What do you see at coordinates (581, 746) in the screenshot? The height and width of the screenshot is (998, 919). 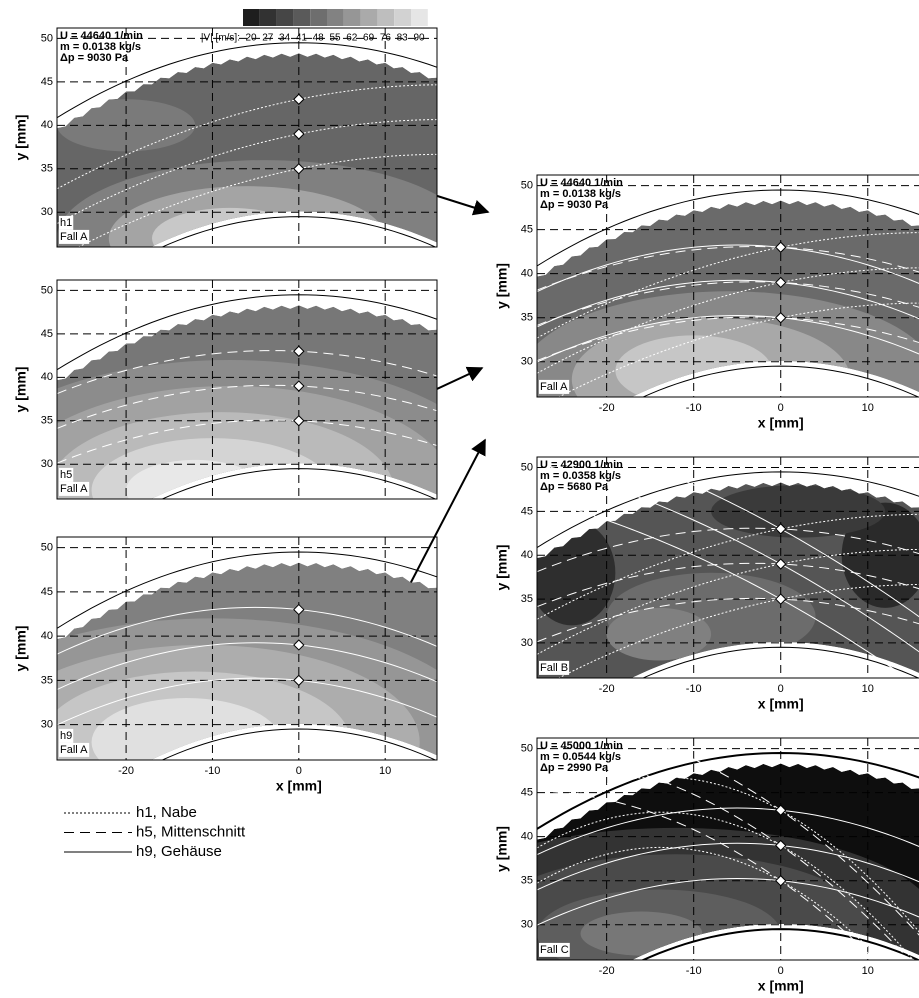 I see `annotation: U = 45000 1/min` at bounding box center [581, 746].